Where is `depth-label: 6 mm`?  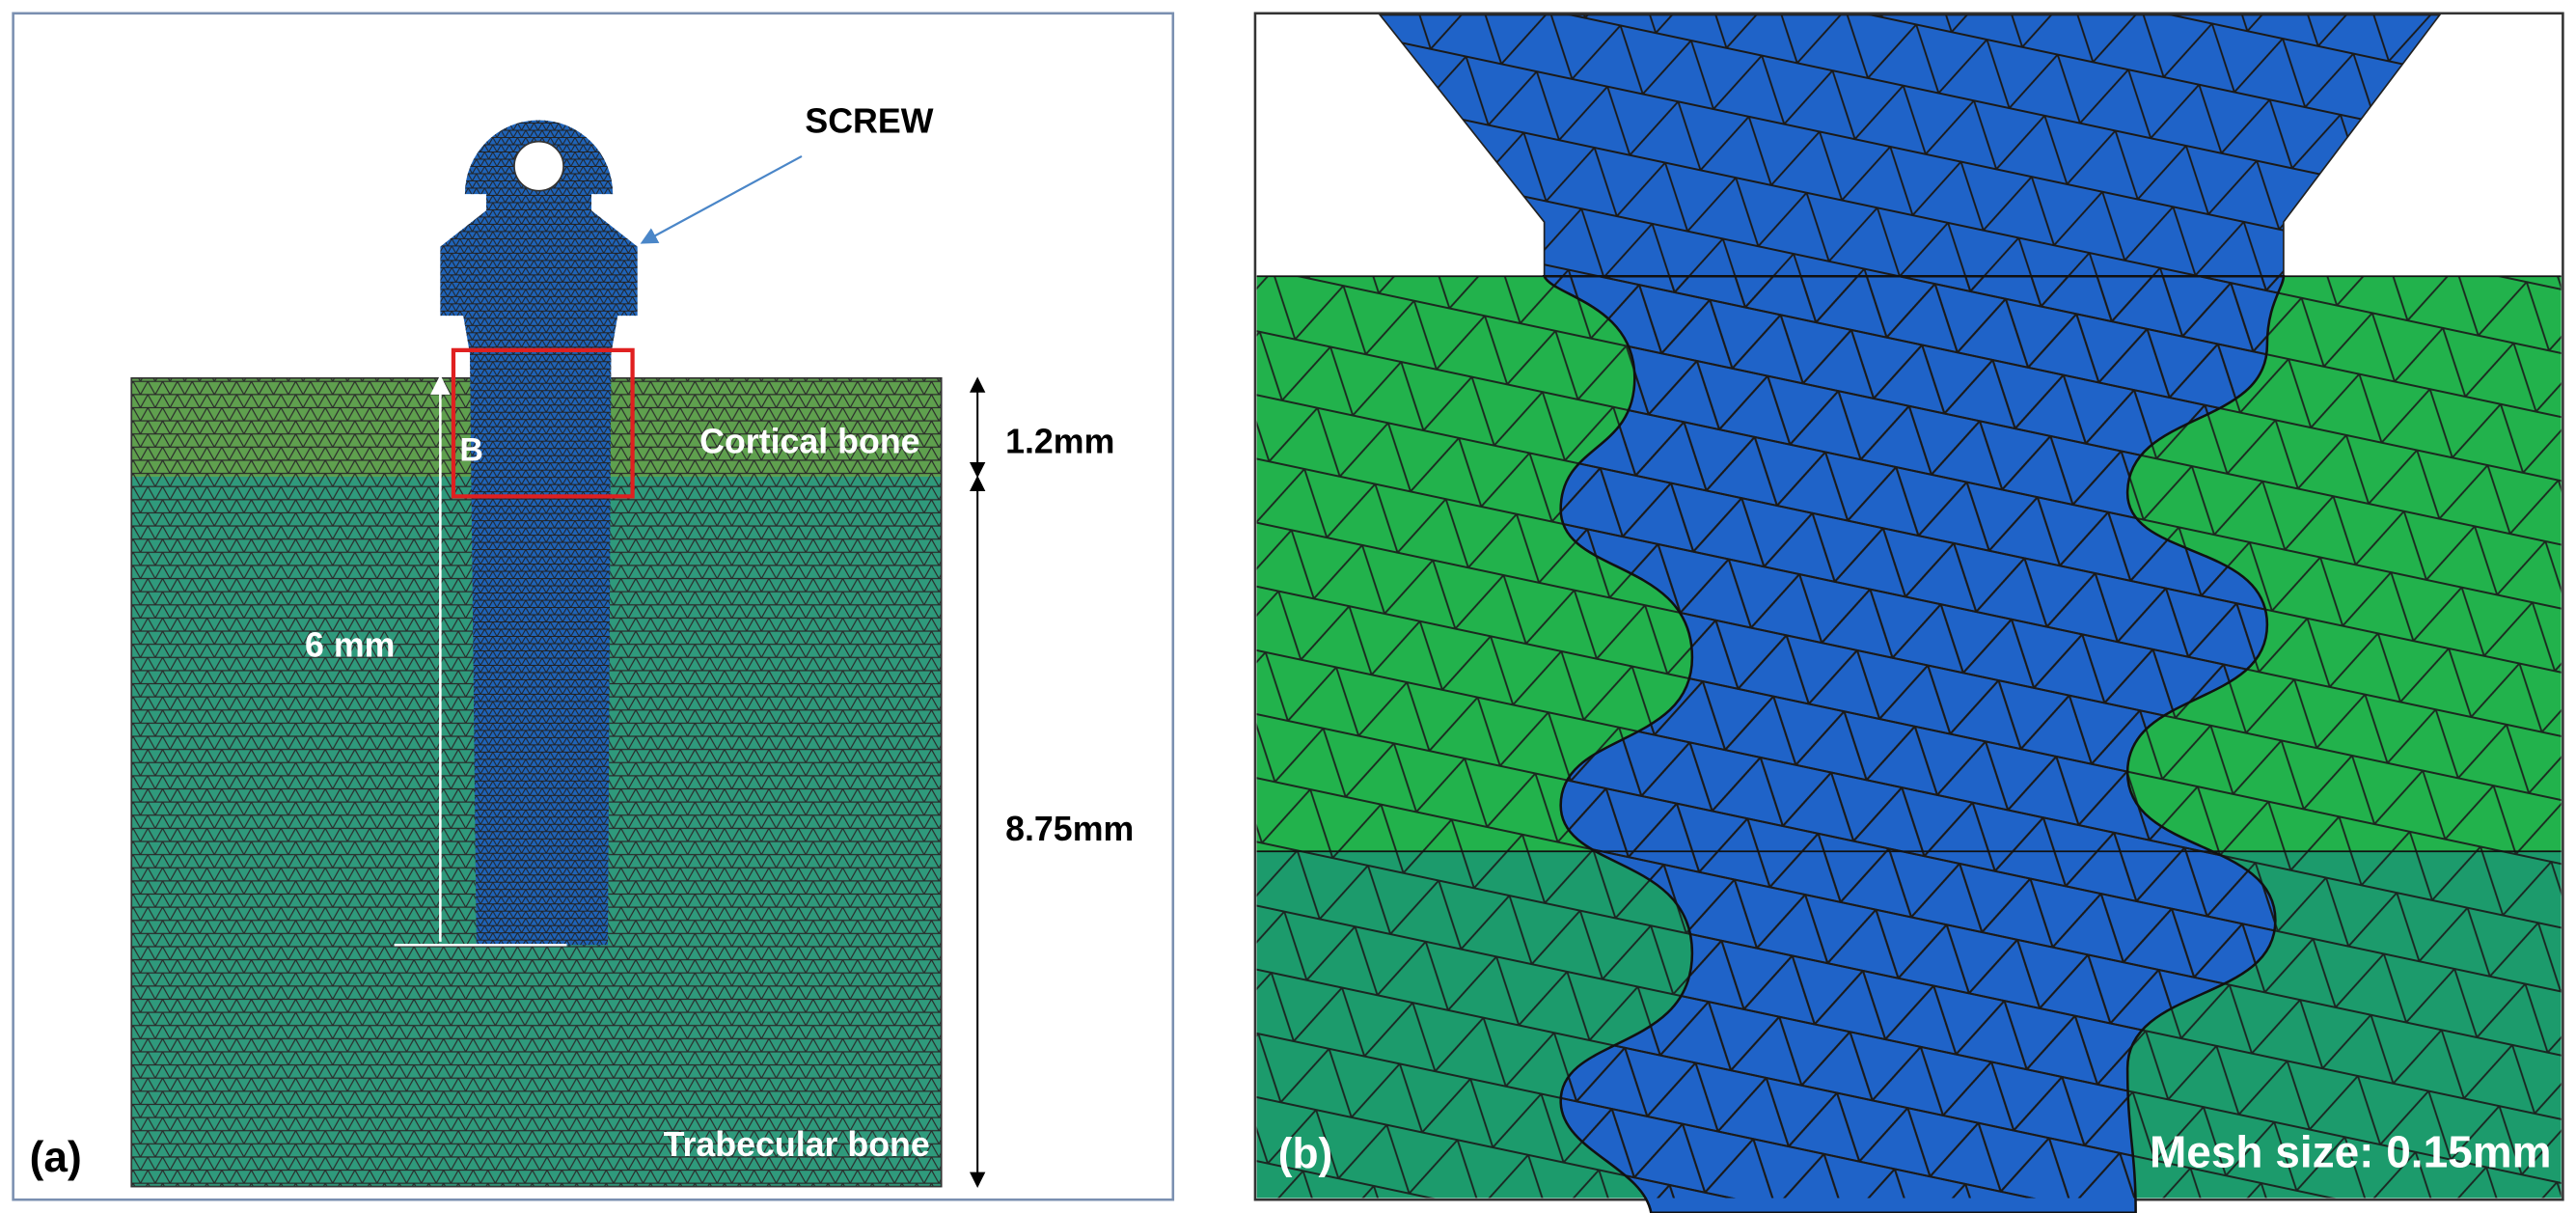 depth-label: 6 mm is located at coordinates (350, 645).